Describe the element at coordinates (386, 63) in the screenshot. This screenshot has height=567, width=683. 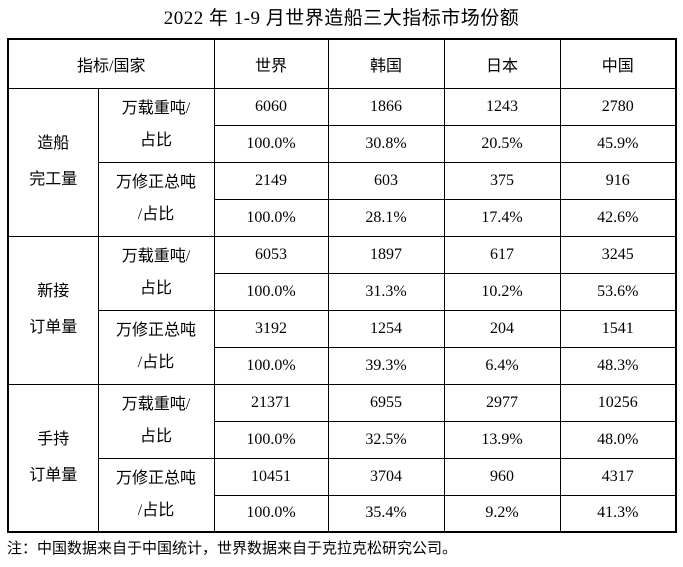
I see `country-header-korea: 韩国` at that location.